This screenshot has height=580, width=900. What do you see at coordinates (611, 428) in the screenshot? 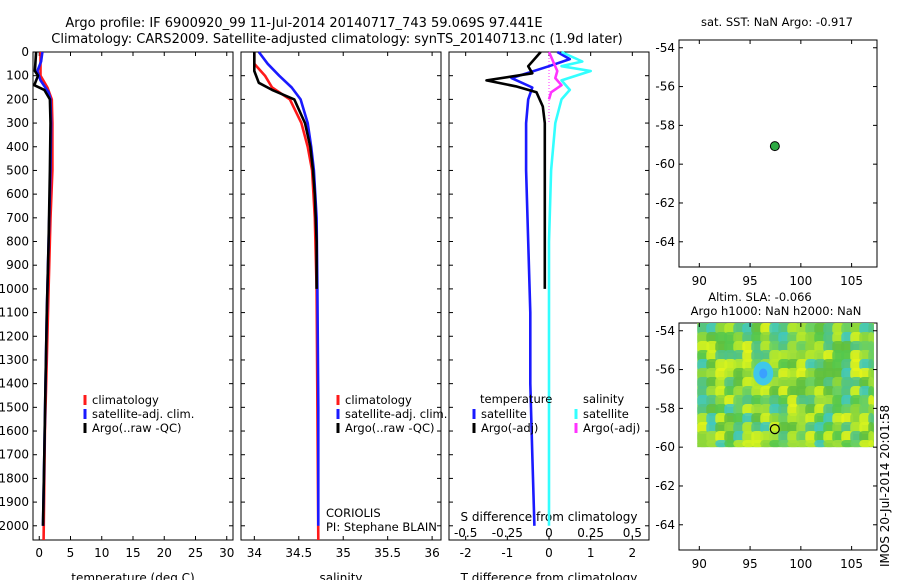
I see `legend-label: Argo(-adj)` at bounding box center [611, 428].